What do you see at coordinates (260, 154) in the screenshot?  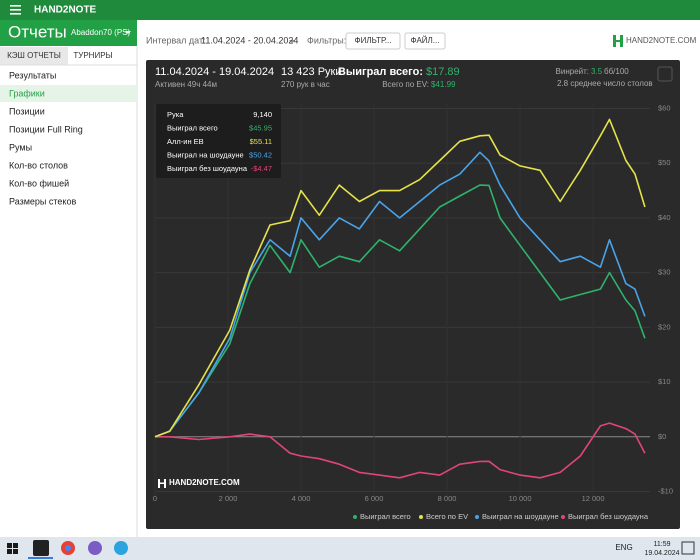 I see `tooltip-value: $50.42` at bounding box center [260, 154].